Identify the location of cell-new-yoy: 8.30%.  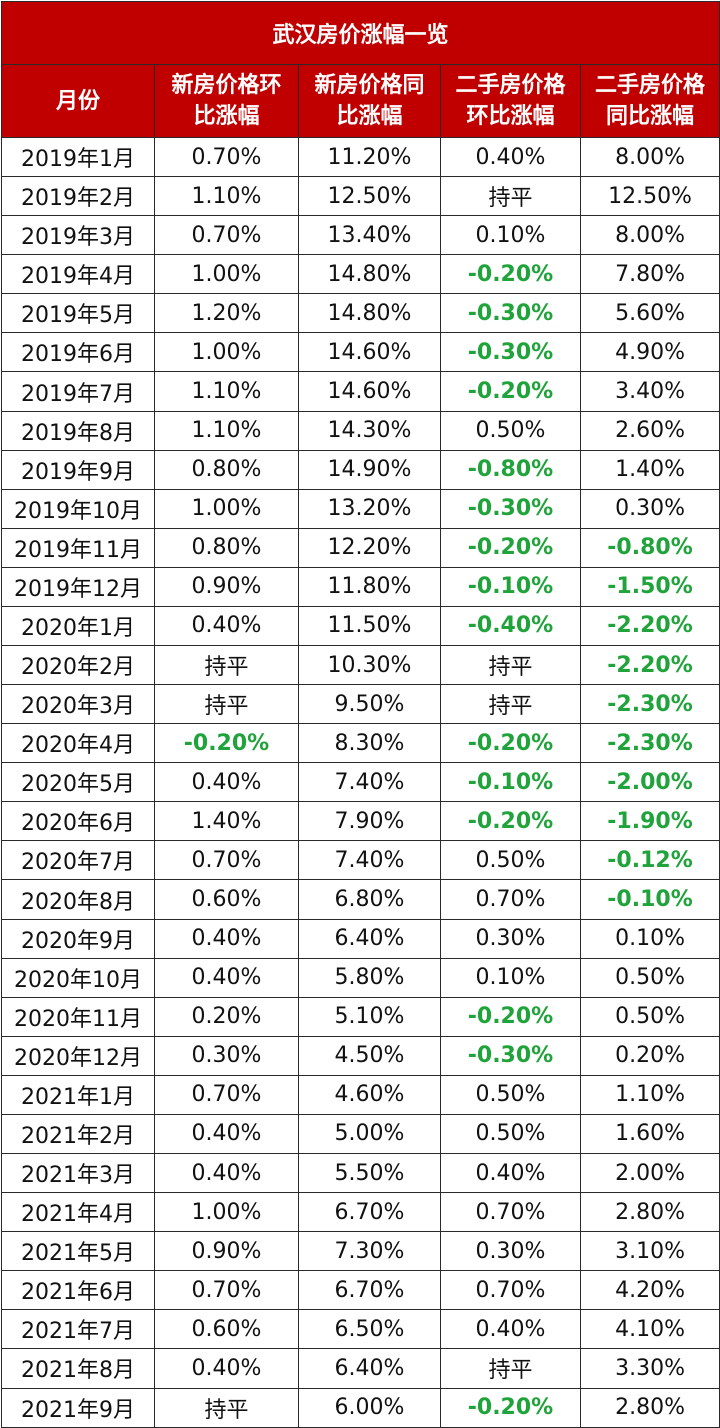
(369, 743).